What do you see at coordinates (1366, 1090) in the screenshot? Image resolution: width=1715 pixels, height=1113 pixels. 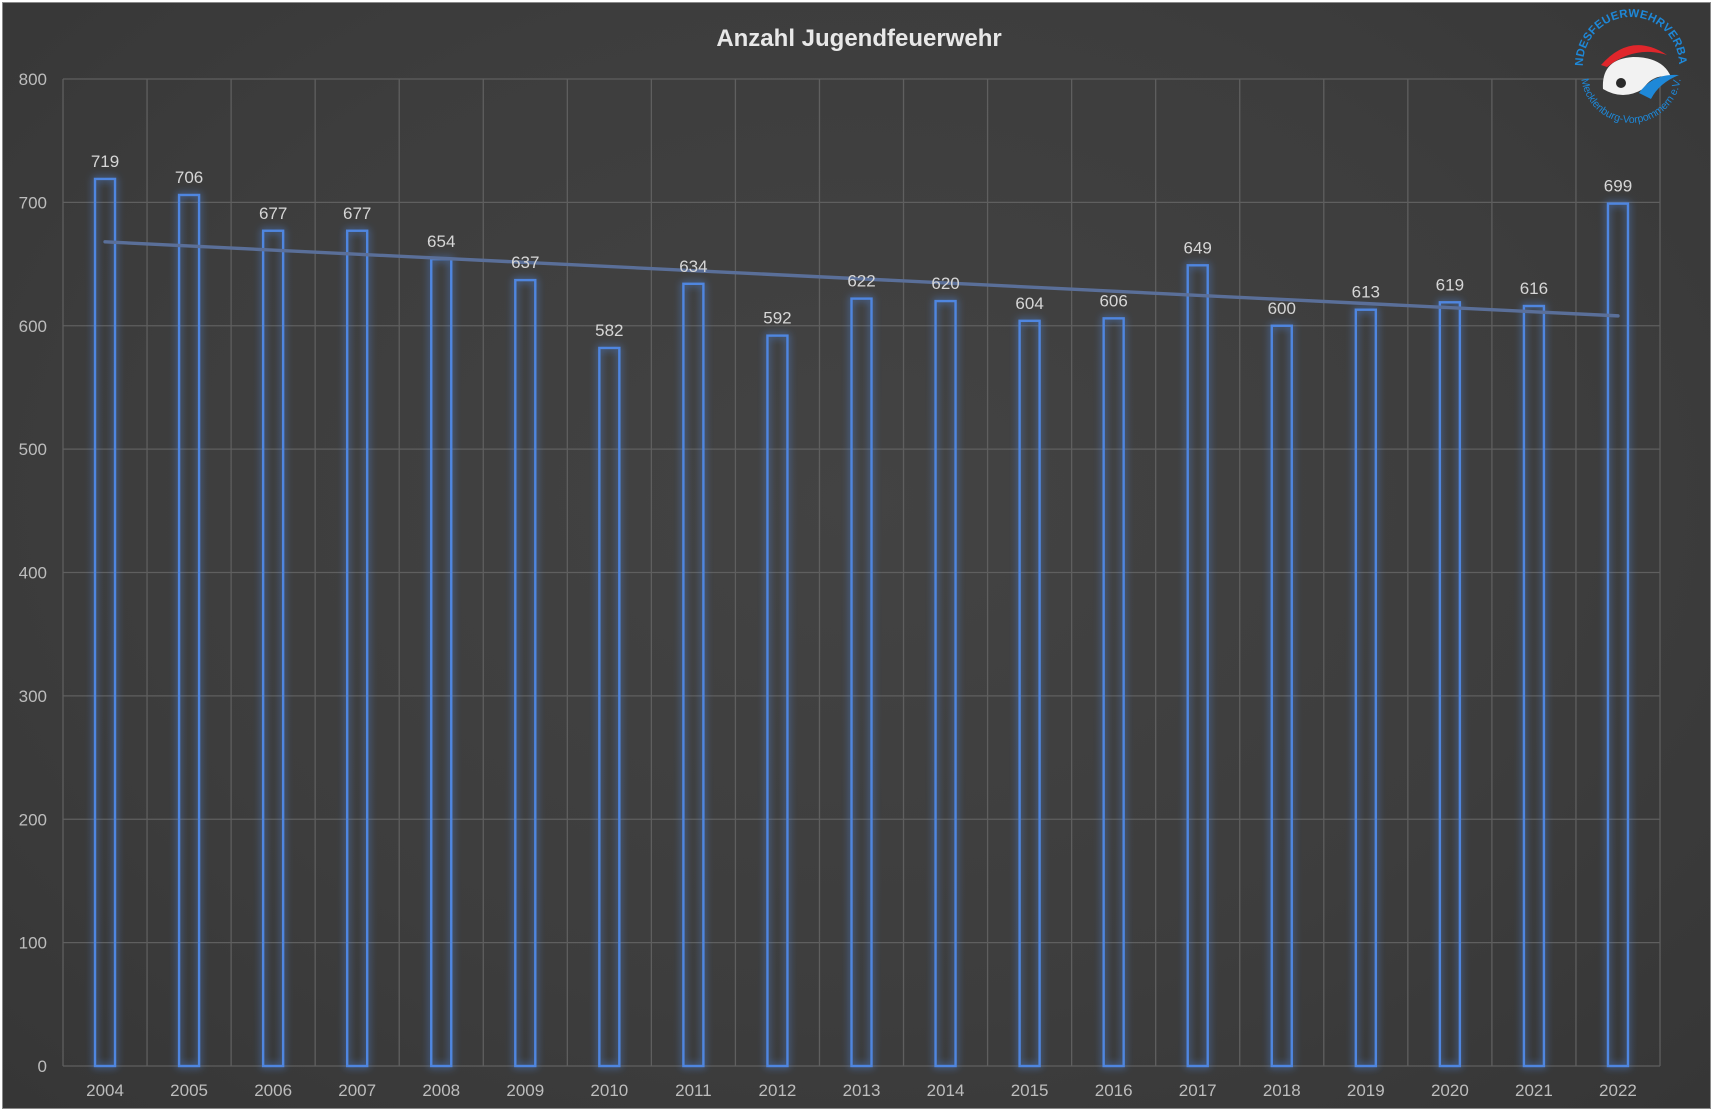 I see `x-tick-label: 2019` at bounding box center [1366, 1090].